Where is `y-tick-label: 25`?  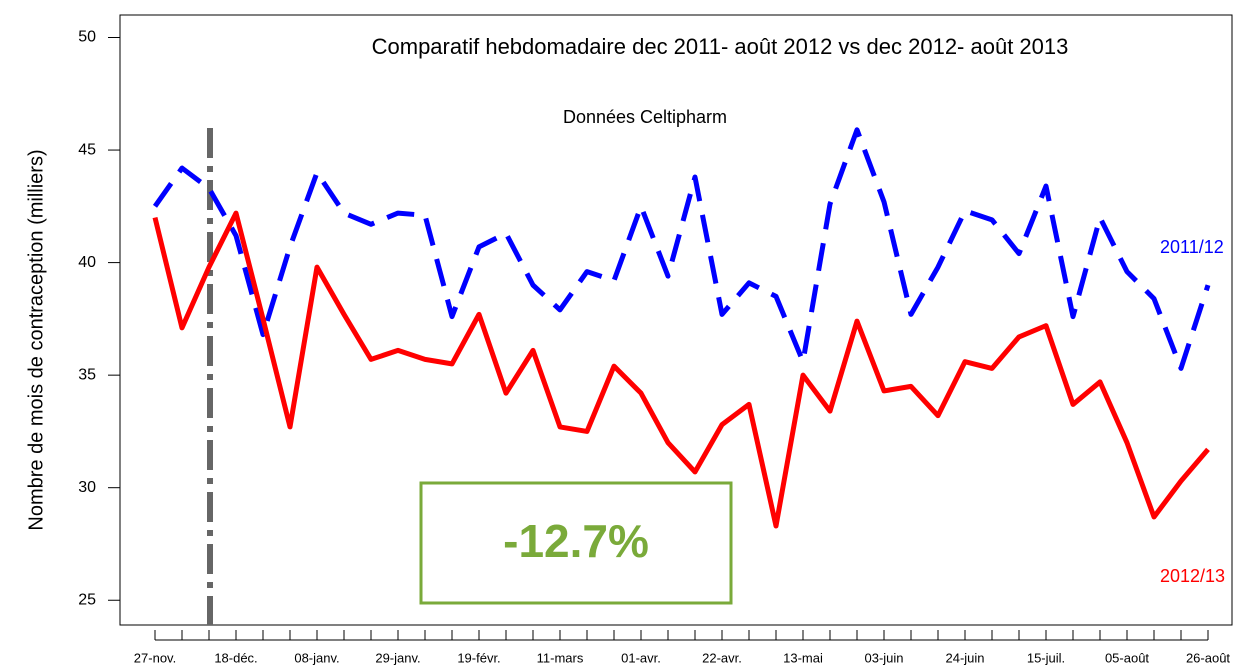
y-tick-label: 25 is located at coordinates (87, 599).